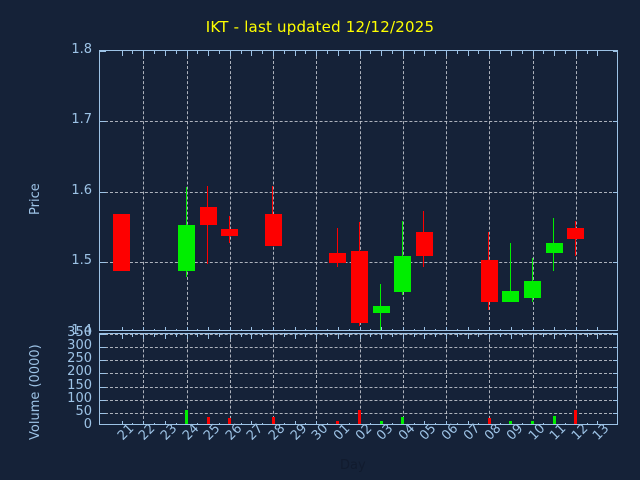 This screenshot has width=640, height=480. Describe the element at coordinates (353, 465) in the screenshot. I see `day-axis-title: Day` at that location.